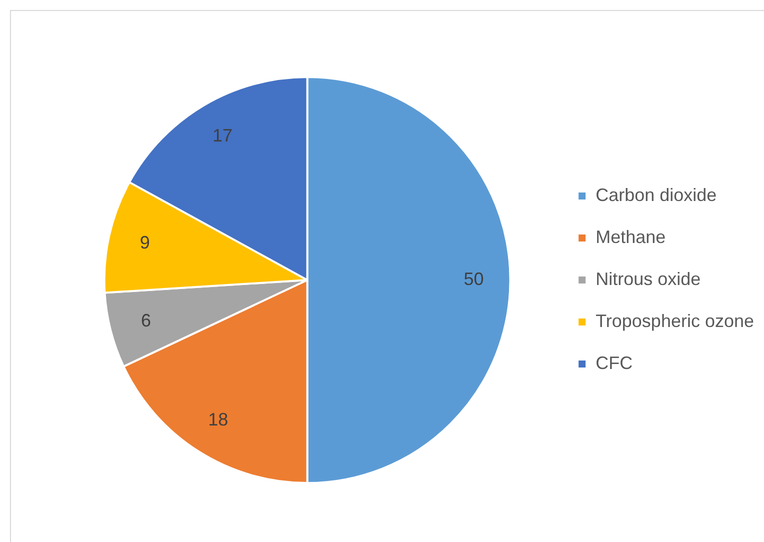 This screenshot has height=542, width=764. I want to click on data-label: 18, so click(218, 420).